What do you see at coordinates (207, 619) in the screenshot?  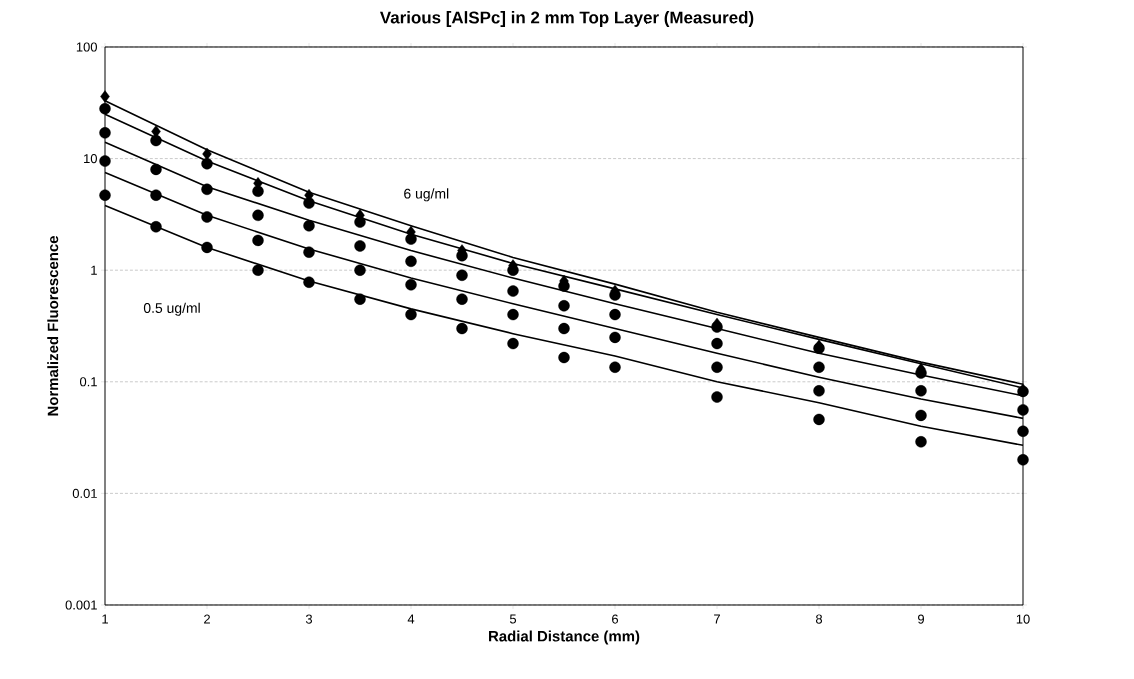 I see `x-tick-label: 2` at bounding box center [207, 619].